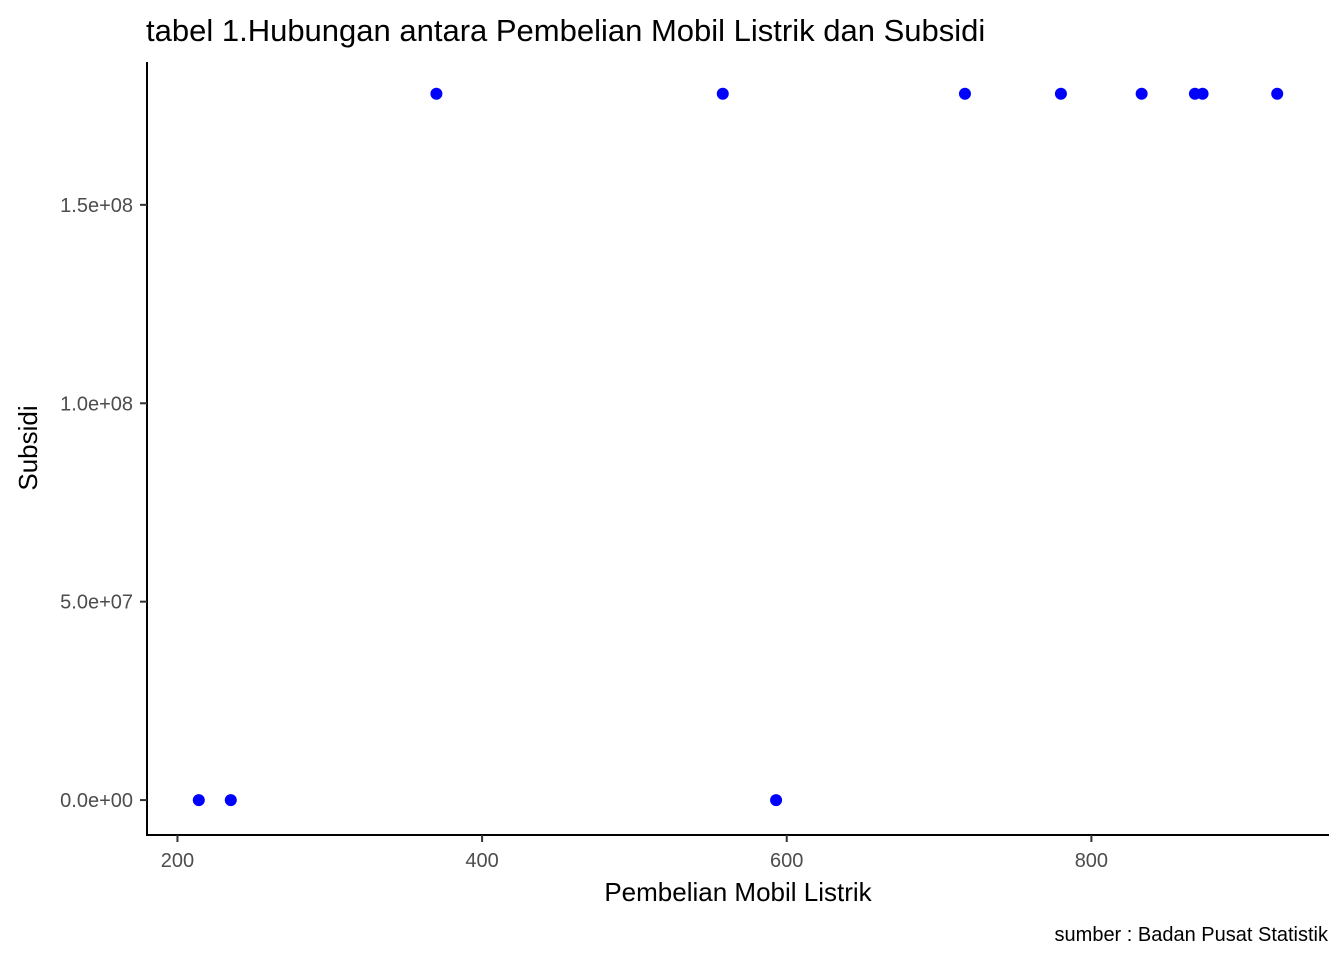 This screenshot has height=960, width=1344. Describe the element at coordinates (738, 892) in the screenshot. I see `x-axis-title: Pembelian Mobil Listrik` at that location.